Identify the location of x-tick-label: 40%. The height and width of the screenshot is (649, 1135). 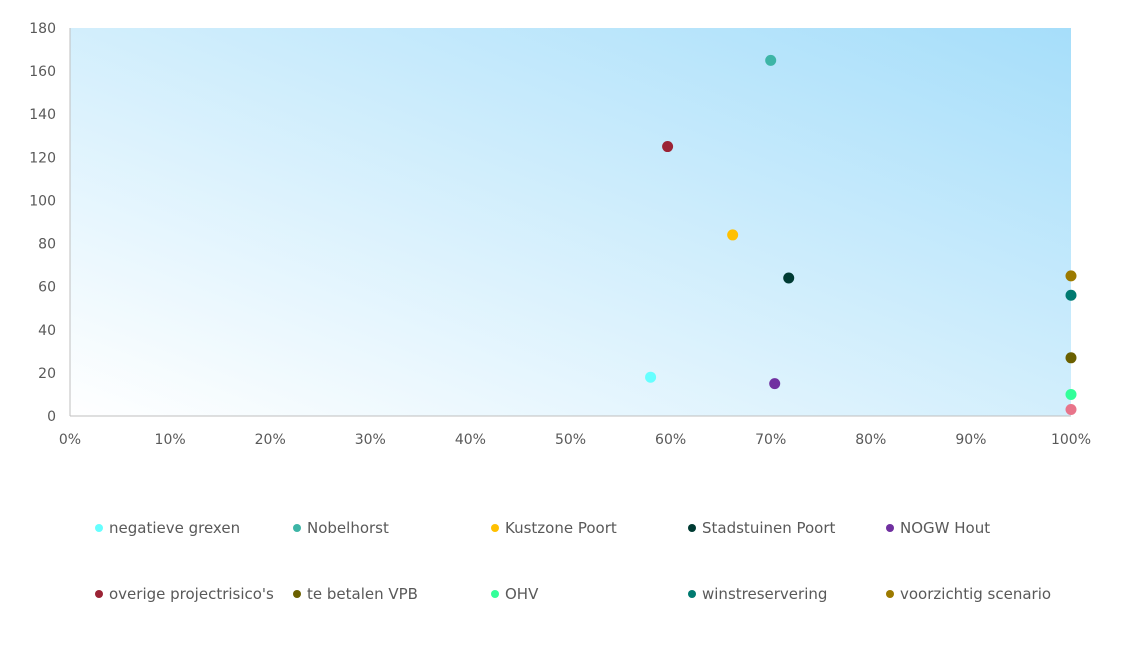
(470, 440).